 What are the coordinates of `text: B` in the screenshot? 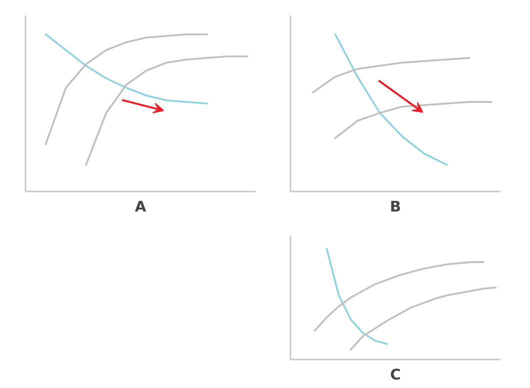 It's located at (396, 207).